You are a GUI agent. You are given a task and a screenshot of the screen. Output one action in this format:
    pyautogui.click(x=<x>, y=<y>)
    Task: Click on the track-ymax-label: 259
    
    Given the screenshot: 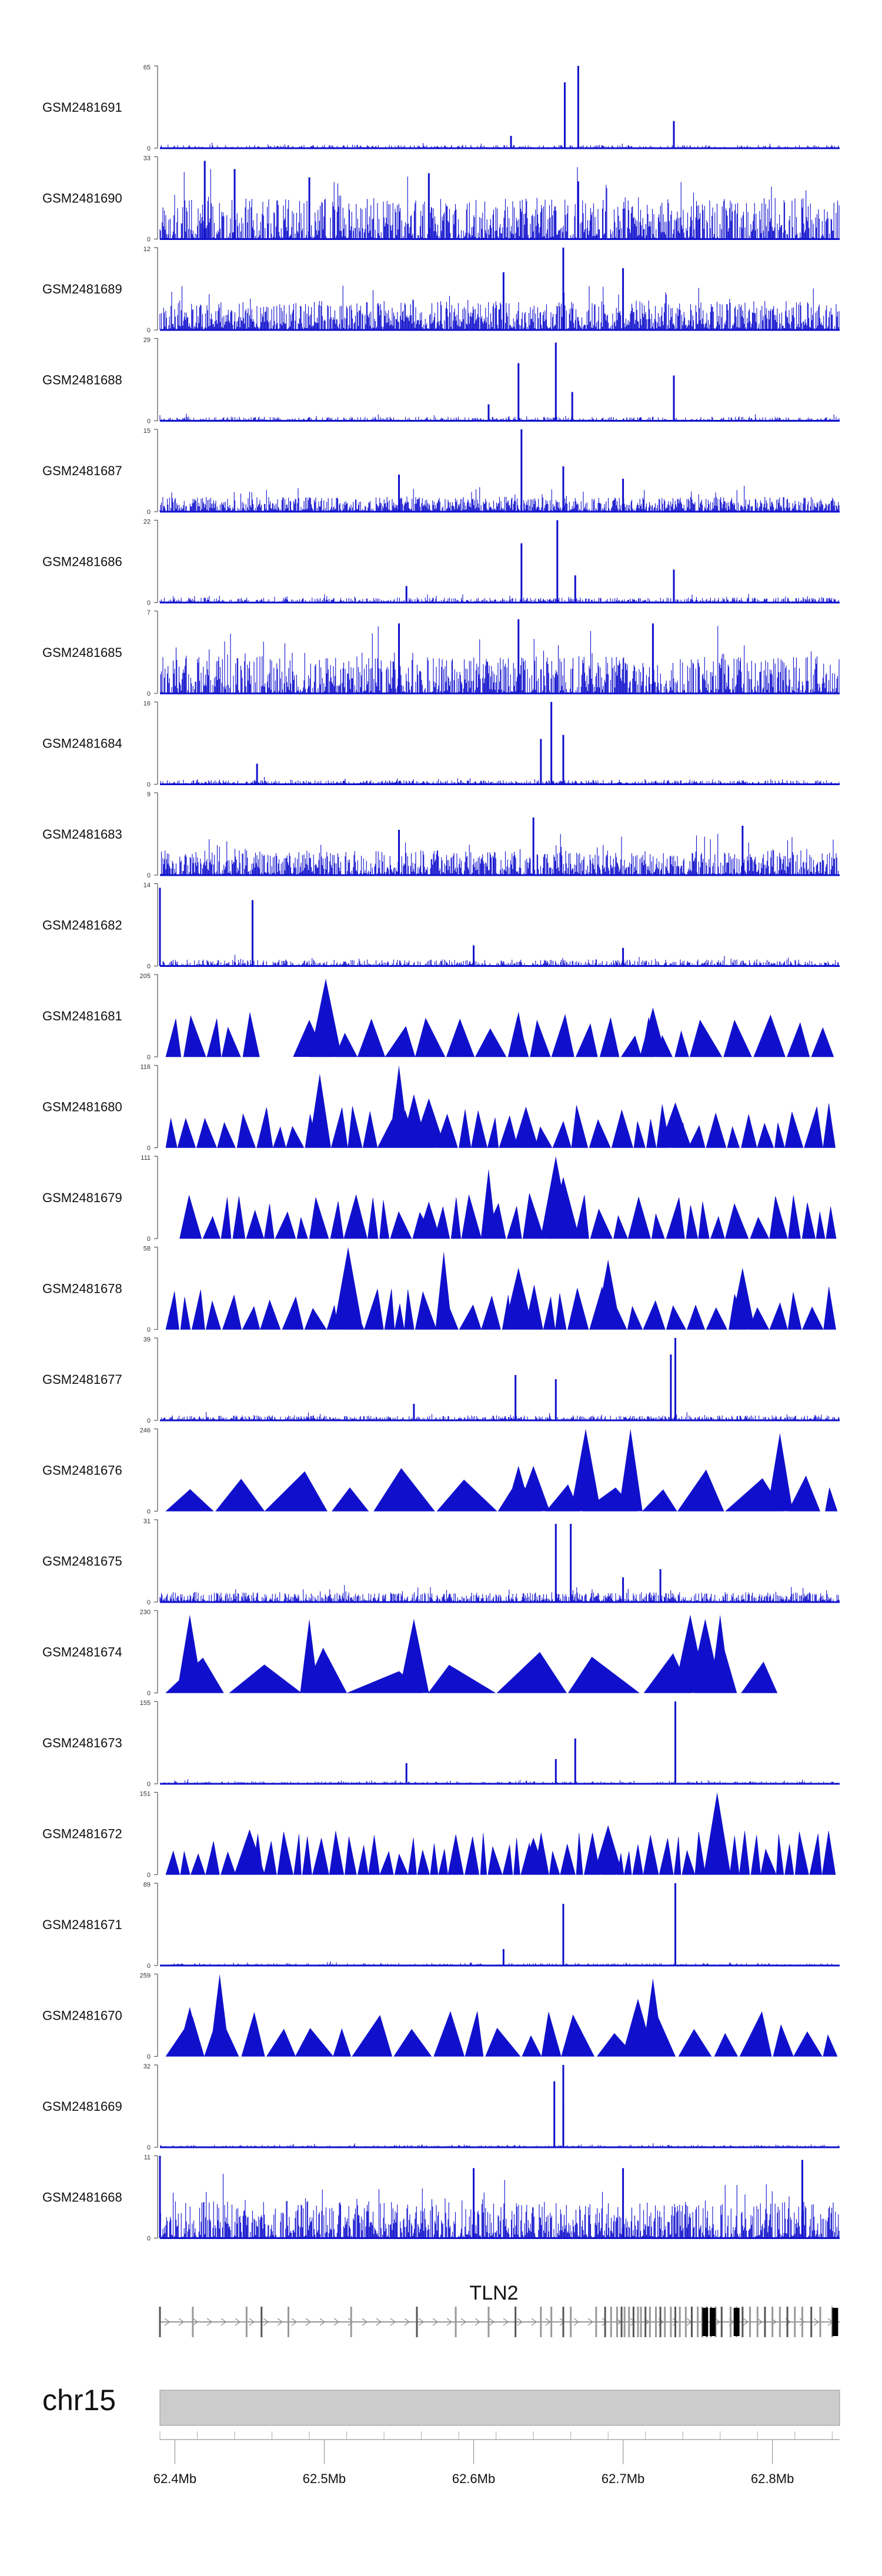 What is the action you would take?
    pyautogui.click(x=145, y=1976)
    